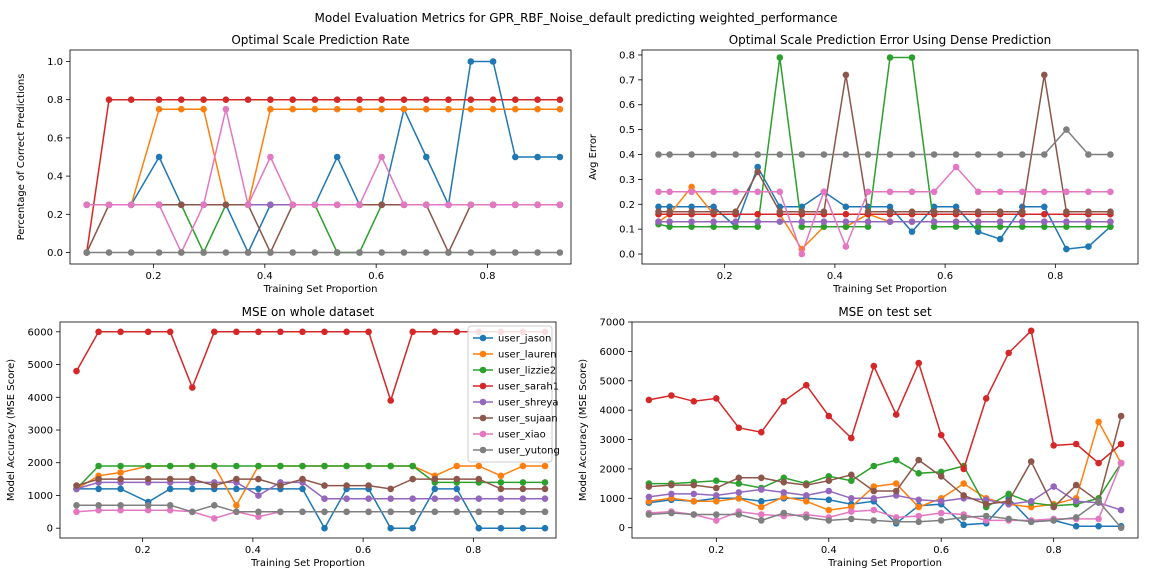 The width and height of the screenshot is (1152, 576). I want to click on y-tick-label: 3000, so click(612, 440).